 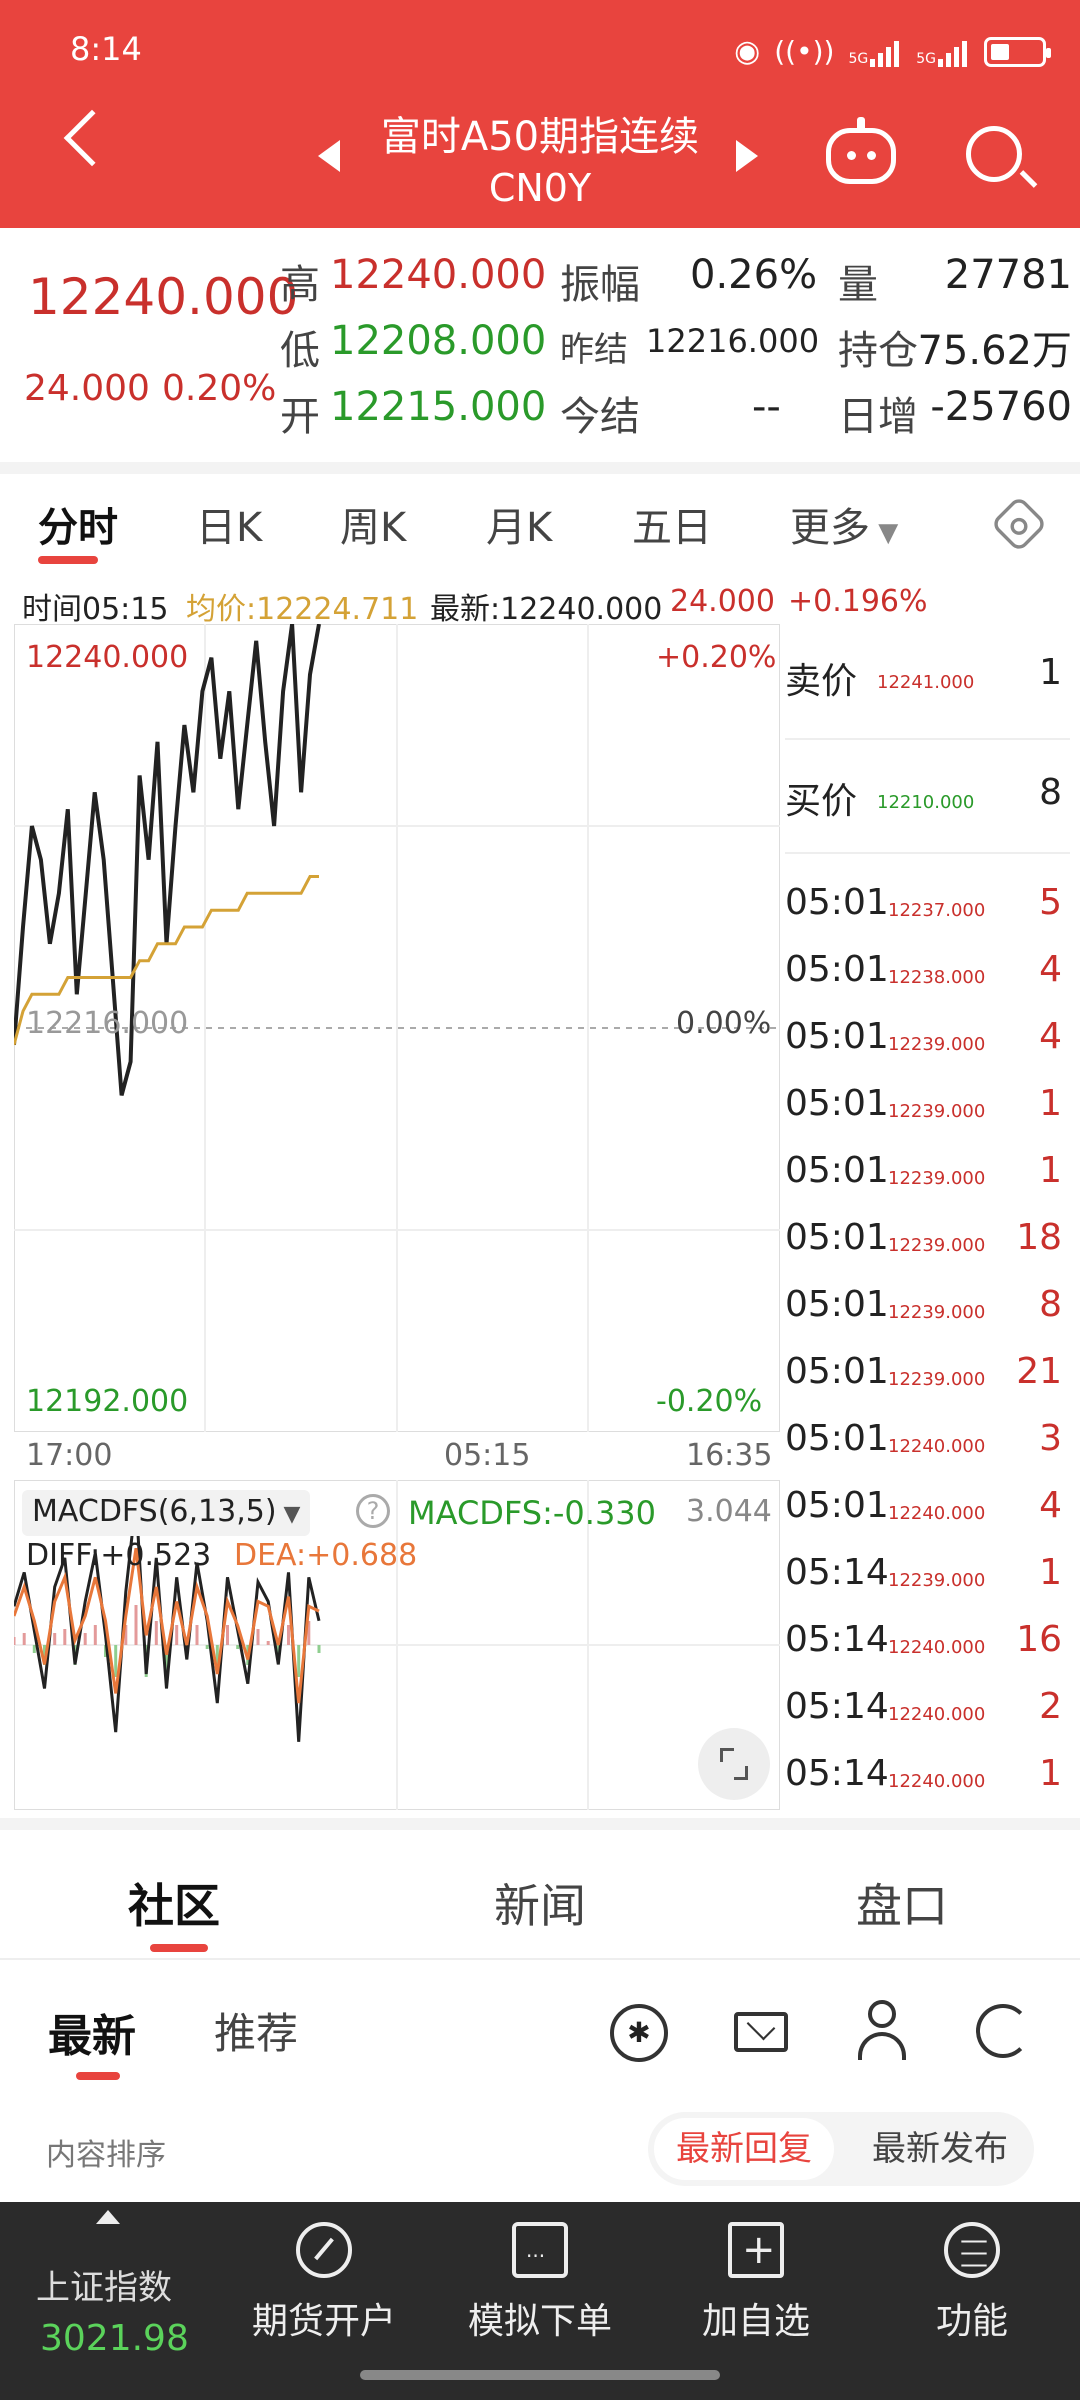 I want to click on menu-icon: — — —, so click(x=972, y=2250).